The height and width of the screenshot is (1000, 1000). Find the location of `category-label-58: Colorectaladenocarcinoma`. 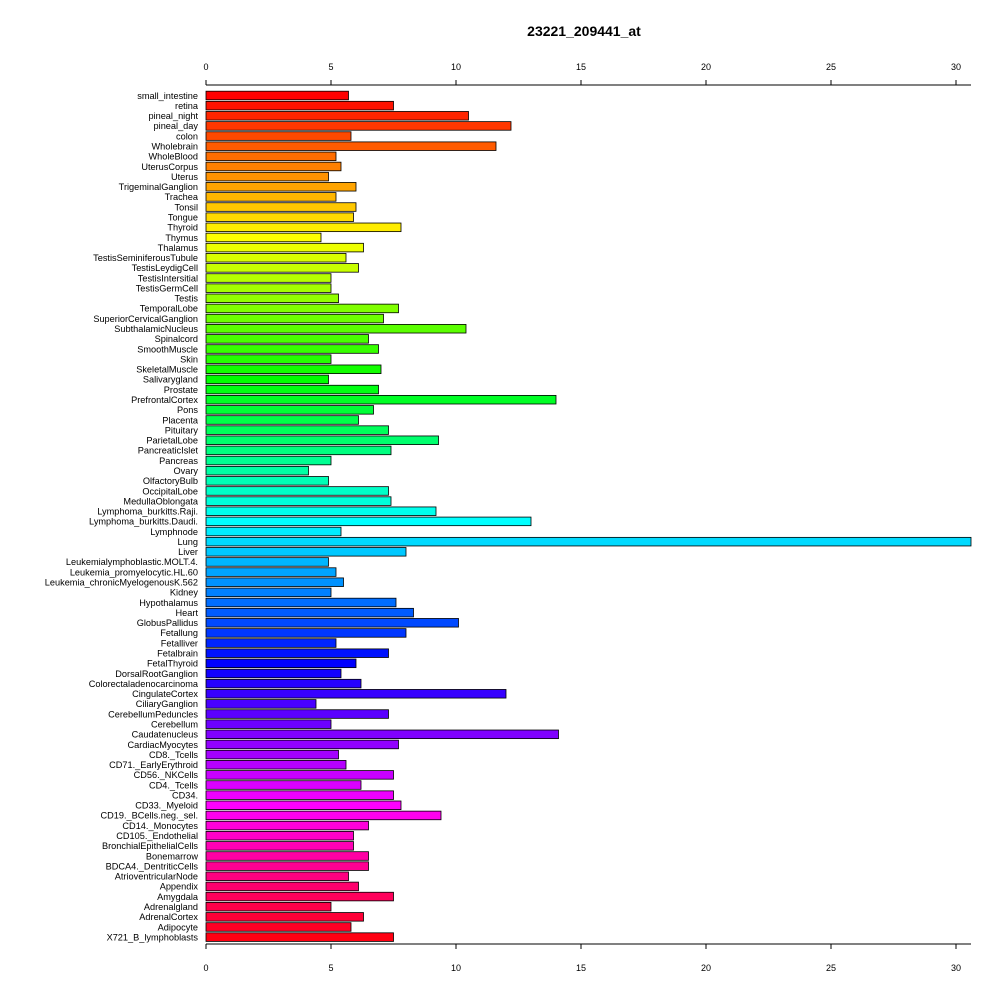

category-label-58: Colorectaladenocarcinoma is located at coordinates (144, 684).